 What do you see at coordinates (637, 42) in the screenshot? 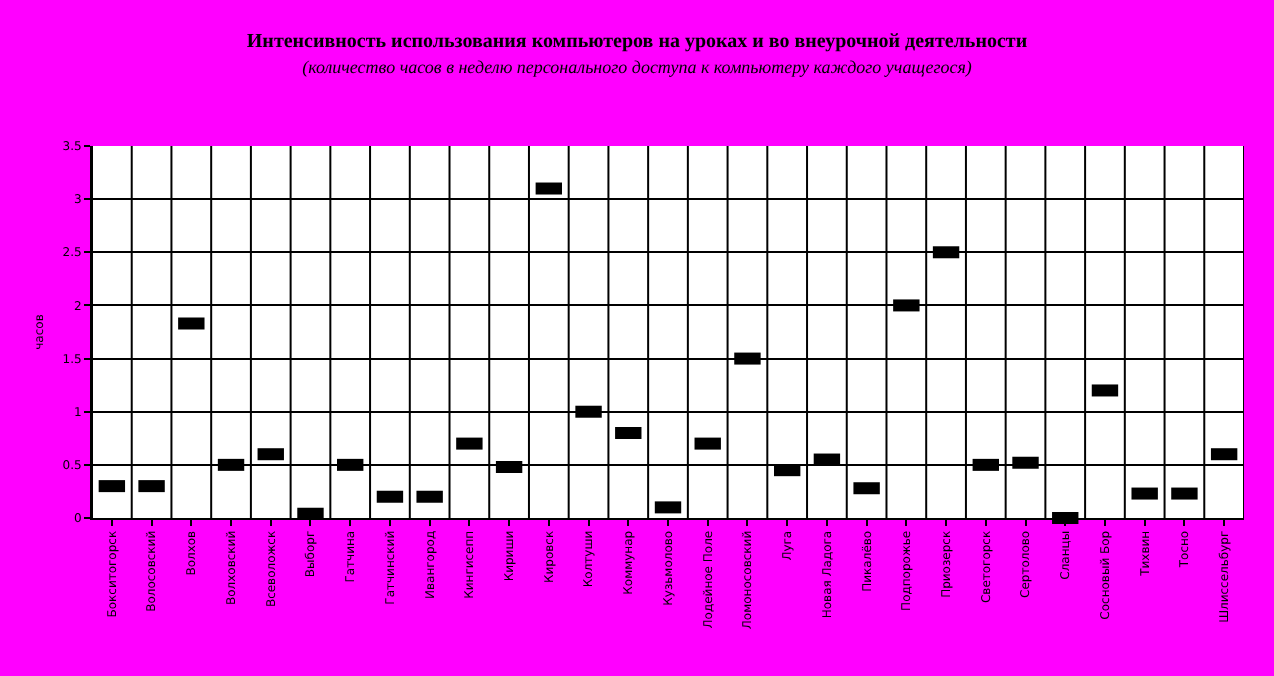
I see `chart-title: Интенсивность использования компьютеров на уроках и во внеурочной деятельности` at bounding box center [637, 42].